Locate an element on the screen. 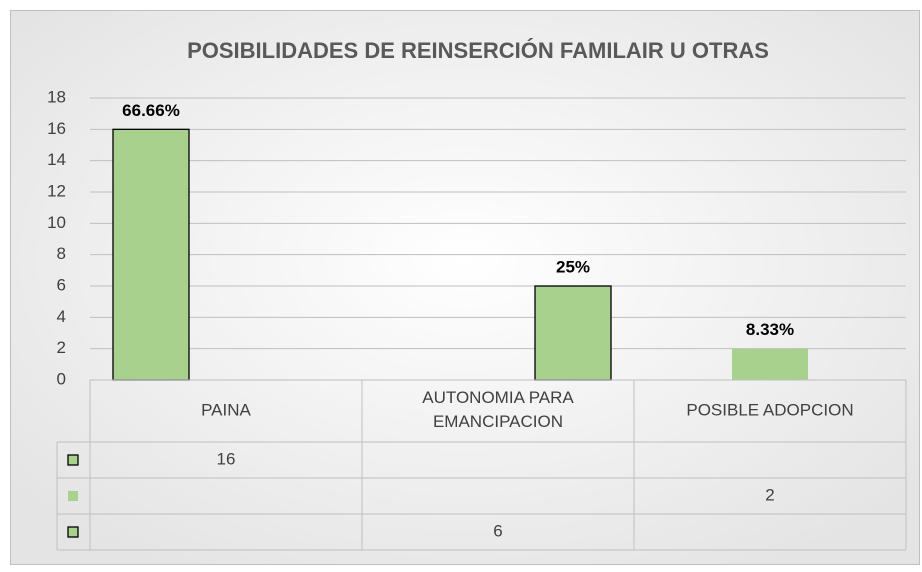 The width and height of the screenshot is (922, 572). table-value: 2 is located at coordinates (769, 494).